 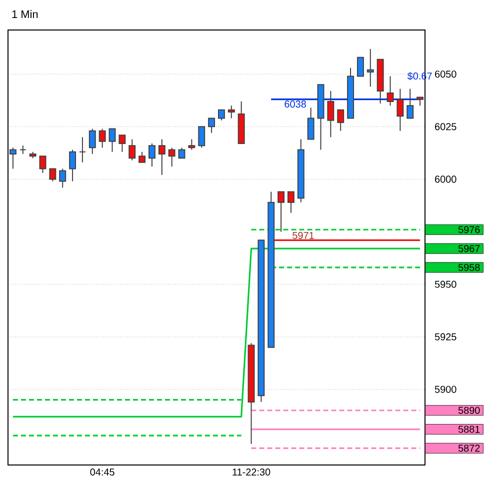 I want to click on y-tick-label: 6000, so click(x=445, y=179).